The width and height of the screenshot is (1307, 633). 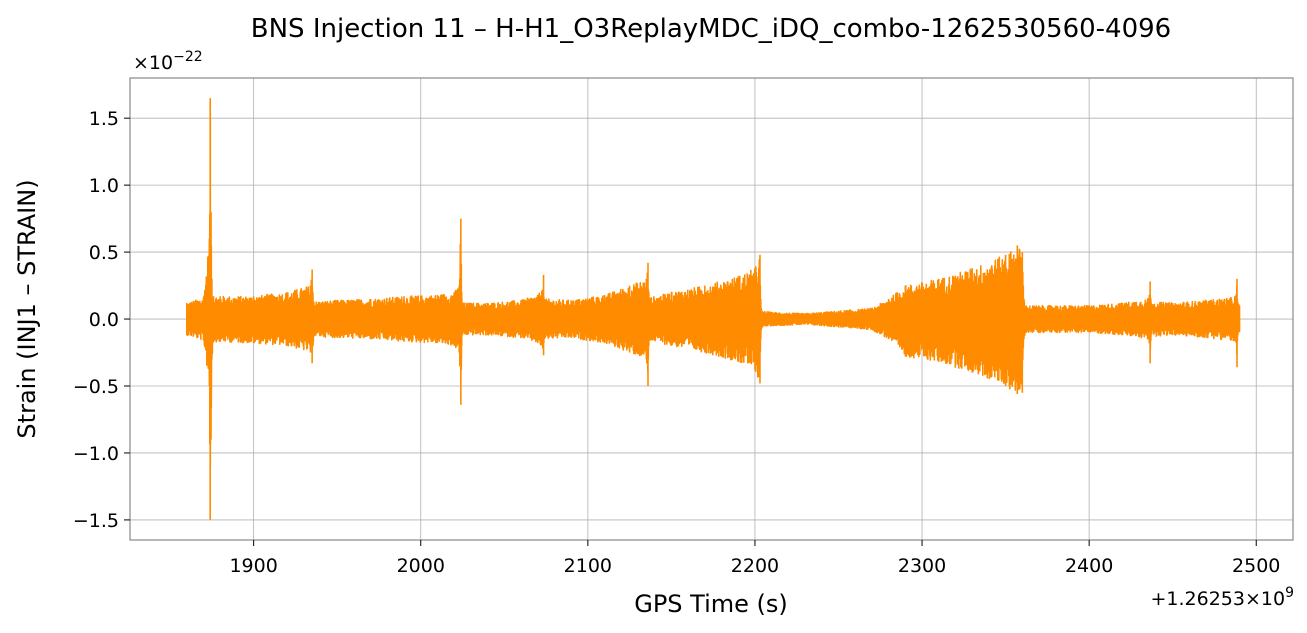 What do you see at coordinates (588, 566) in the screenshot?
I see `x-tick-label: 2100` at bounding box center [588, 566].